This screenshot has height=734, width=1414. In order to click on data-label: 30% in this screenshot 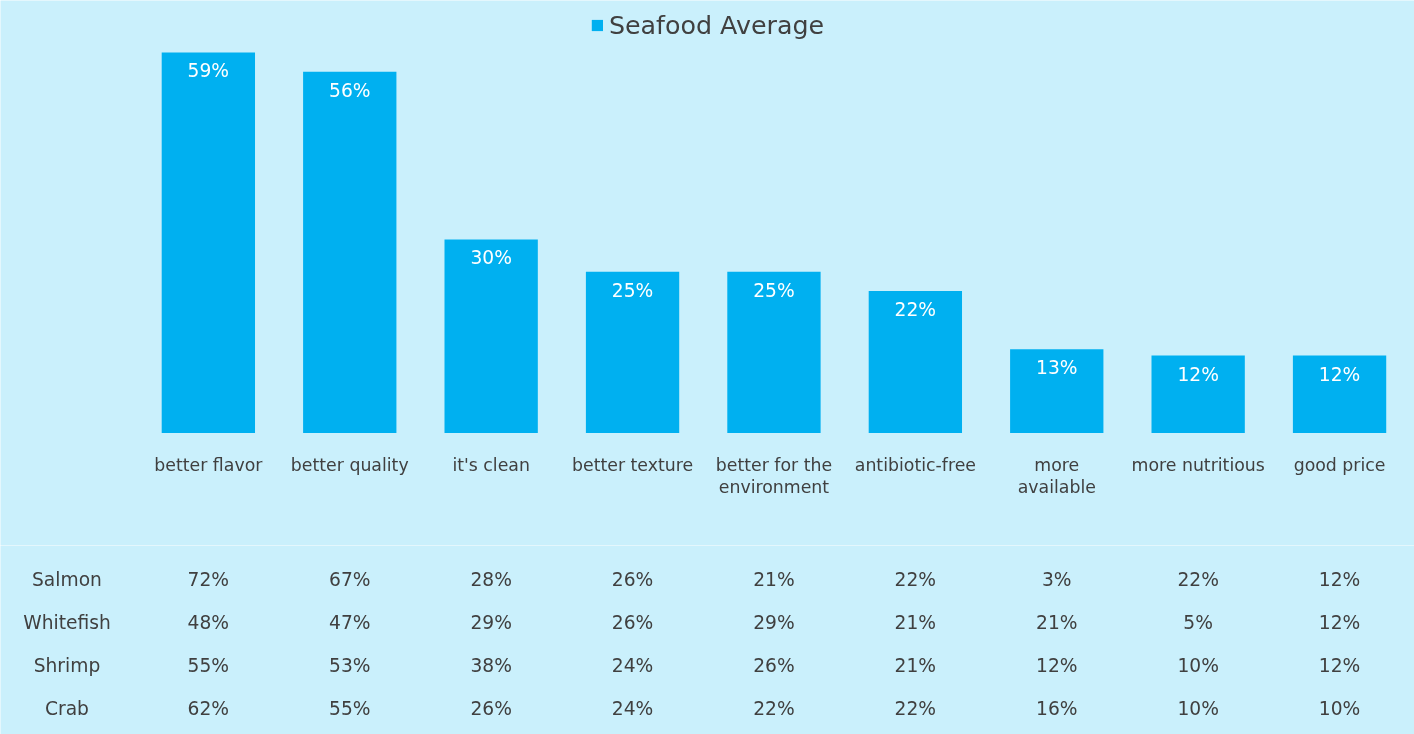, I will do `click(491, 258)`.